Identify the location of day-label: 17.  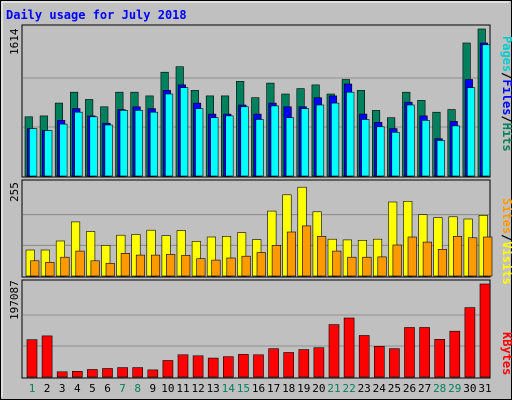
(273, 388).